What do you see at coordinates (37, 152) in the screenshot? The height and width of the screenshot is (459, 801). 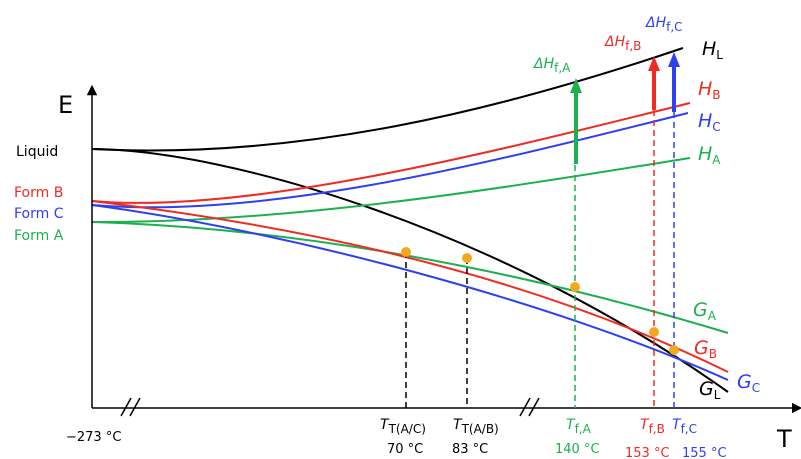 I see `state-label-liquid: Liquid` at bounding box center [37, 152].